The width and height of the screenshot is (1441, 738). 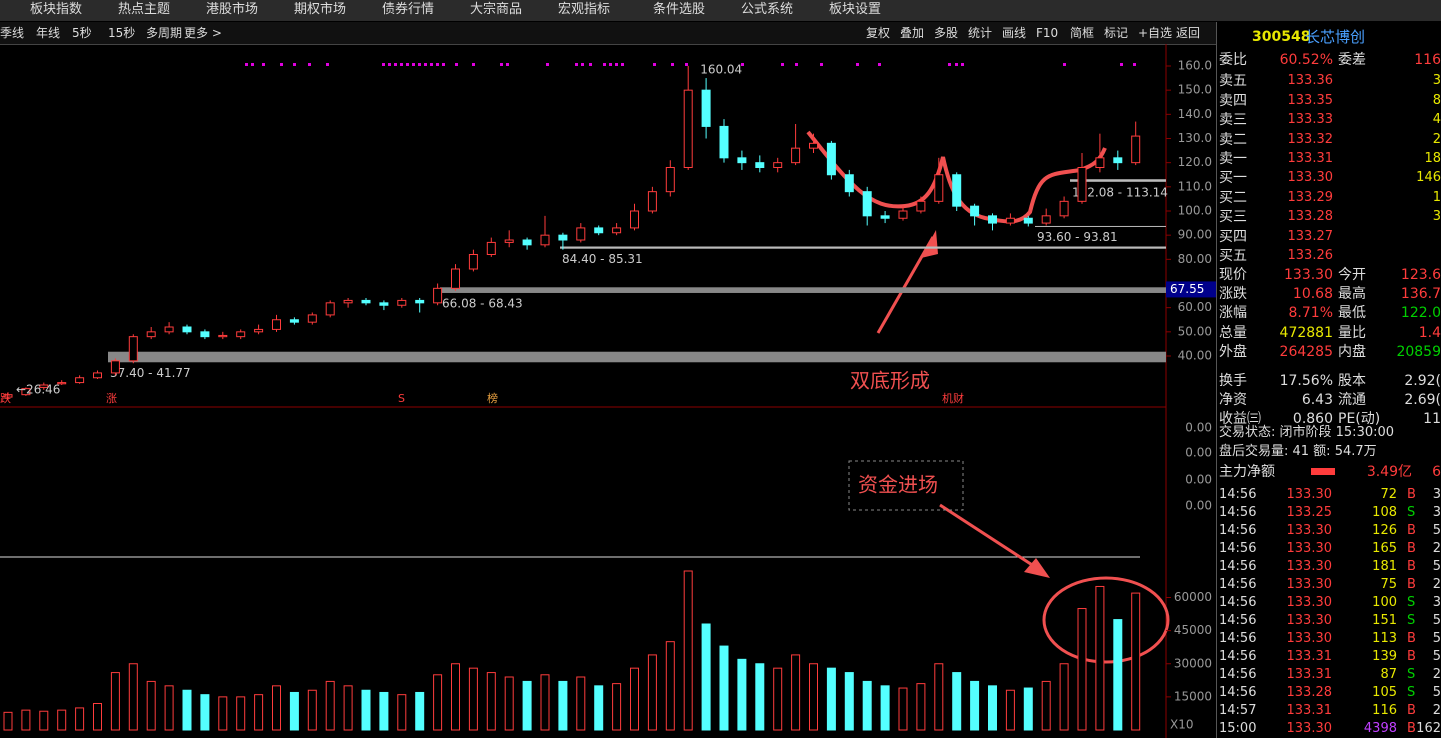 What do you see at coordinates (1298, 451) in the screenshot?
I see `status: 盘后交易量: 41 额: 54.7万` at bounding box center [1298, 451].